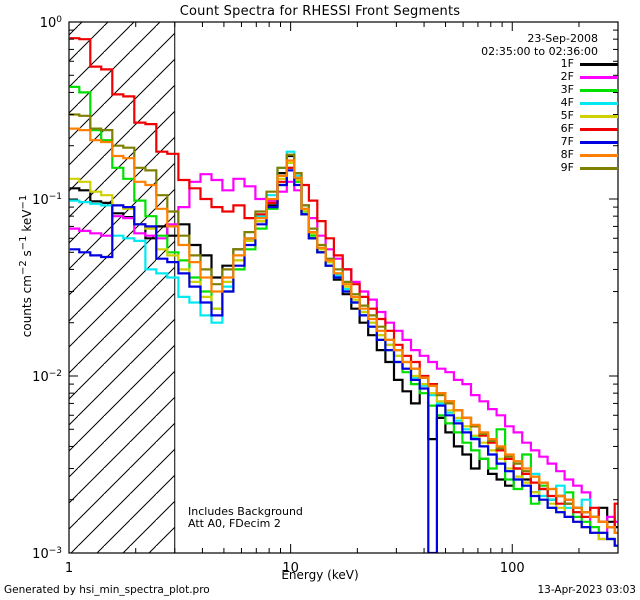  What do you see at coordinates (599, 77) in the screenshot?
I see `legend-swatch-2F` at bounding box center [599, 77].